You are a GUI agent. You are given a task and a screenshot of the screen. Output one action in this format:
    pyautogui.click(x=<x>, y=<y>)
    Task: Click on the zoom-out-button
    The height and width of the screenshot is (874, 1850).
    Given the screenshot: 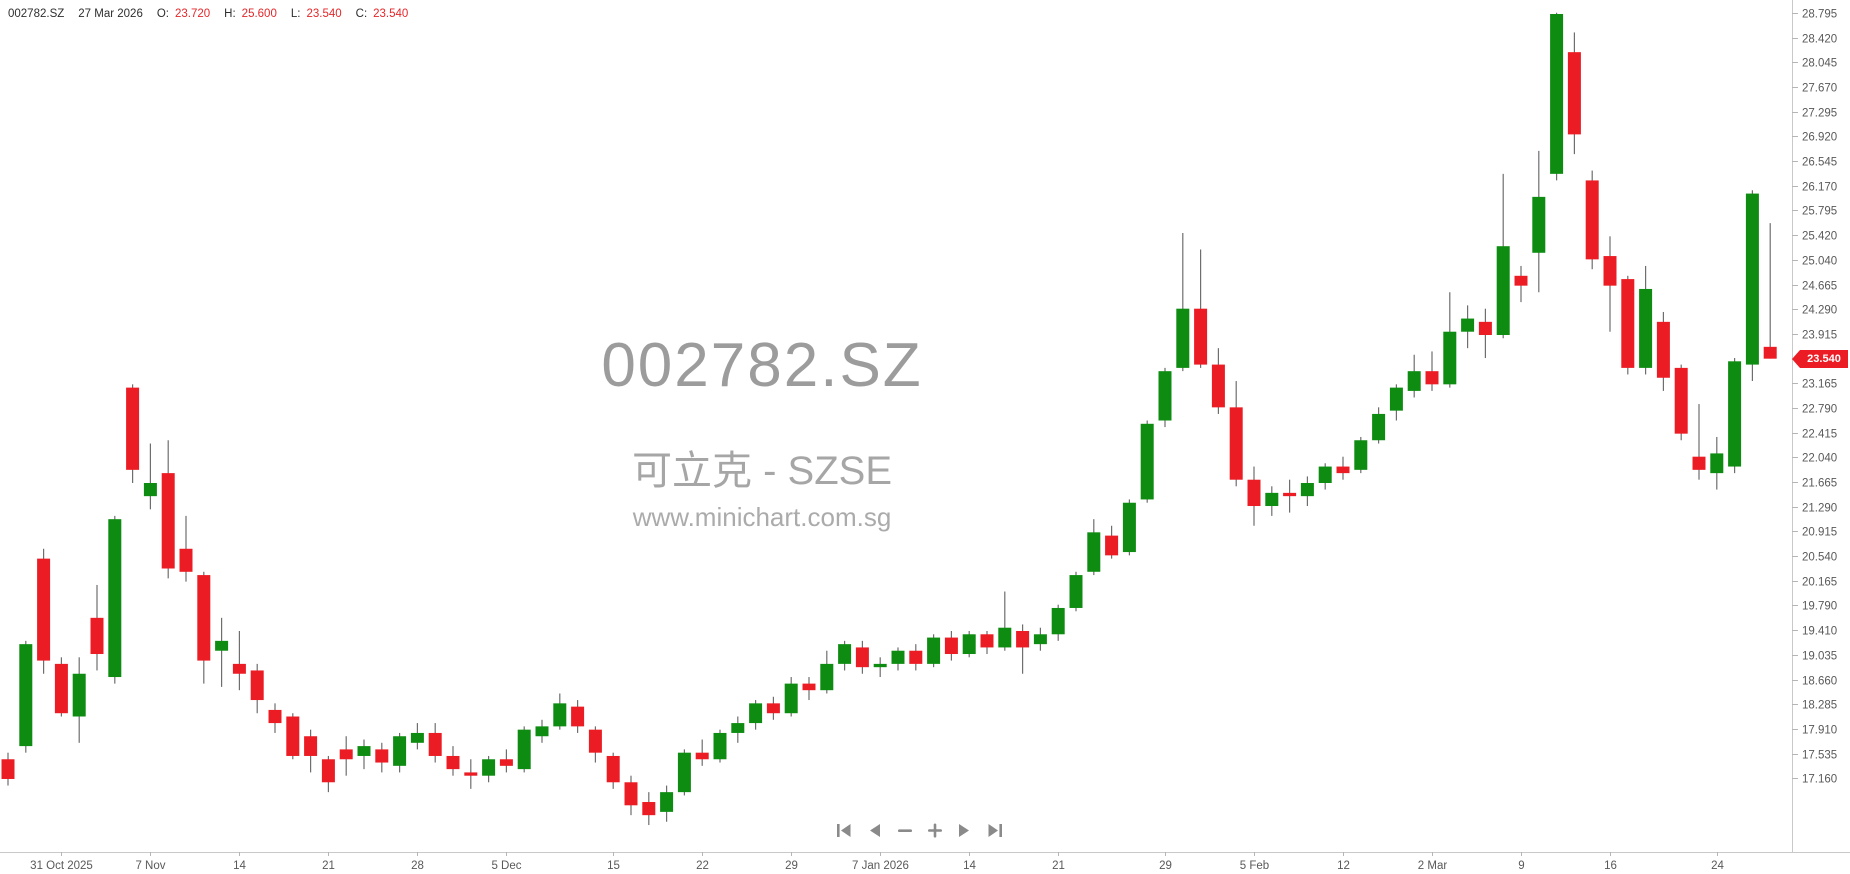 What is the action you would take?
    pyautogui.click(x=904, y=830)
    